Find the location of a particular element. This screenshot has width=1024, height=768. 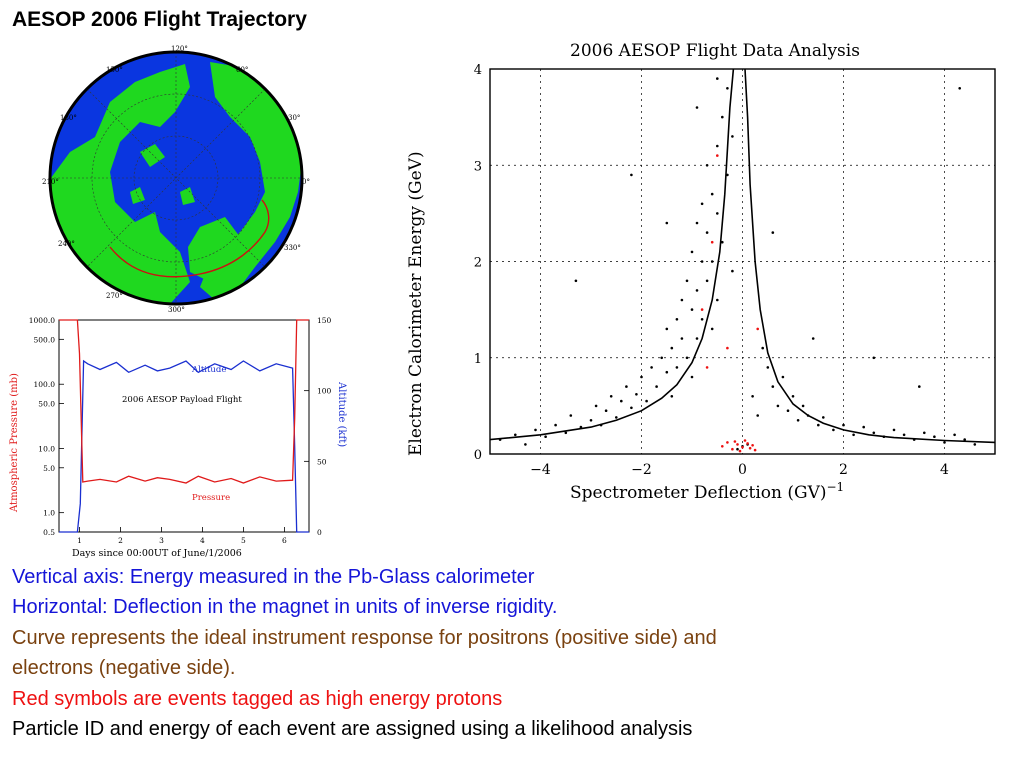

pressure-ticks: 1000.0 500.0 100.0 50.0 10.0 5.0 1.0 0.5 is located at coordinates (46, 426).